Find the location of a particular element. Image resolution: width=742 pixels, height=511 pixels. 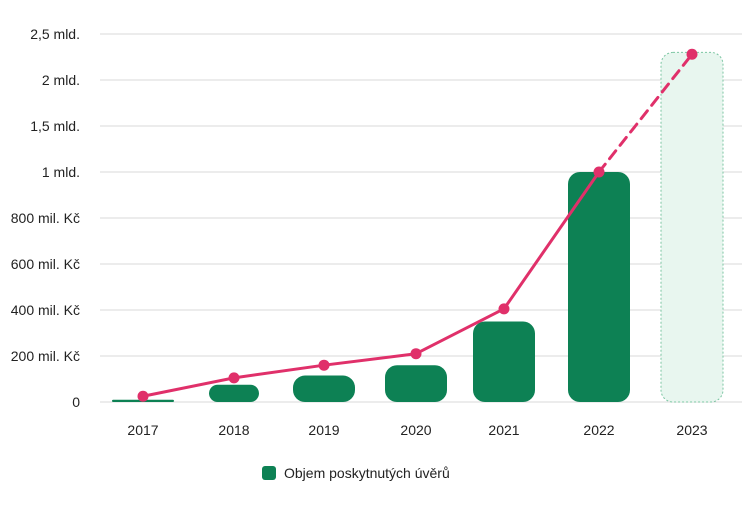

x-tick-label: 2022 is located at coordinates (598, 430).